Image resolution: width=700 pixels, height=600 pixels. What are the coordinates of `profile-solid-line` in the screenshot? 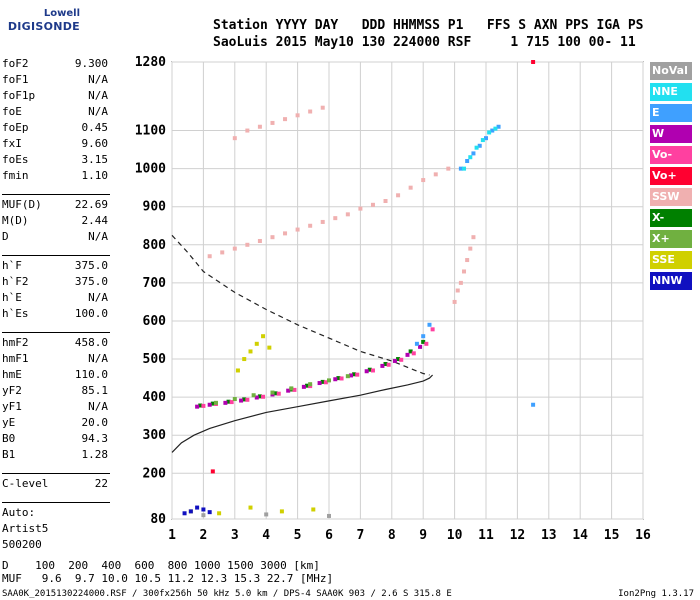 It's located at (302, 413).